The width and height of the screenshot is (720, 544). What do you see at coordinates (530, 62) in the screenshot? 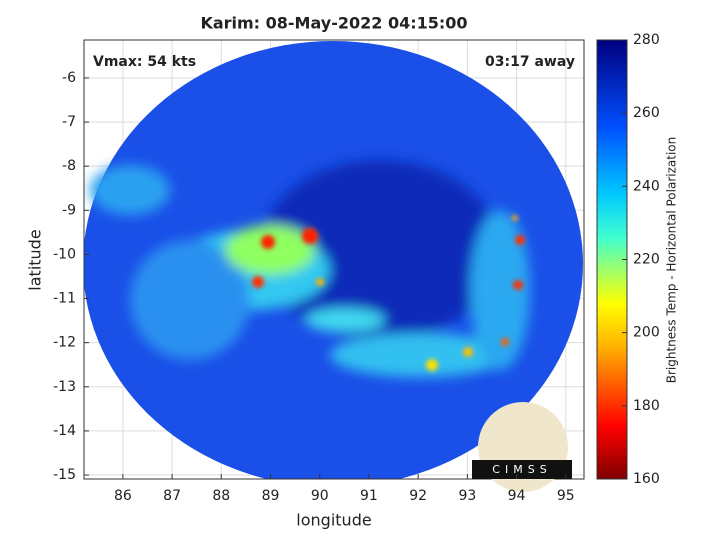
I see `annotation: 03:17 away` at bounding box center [530, 62].